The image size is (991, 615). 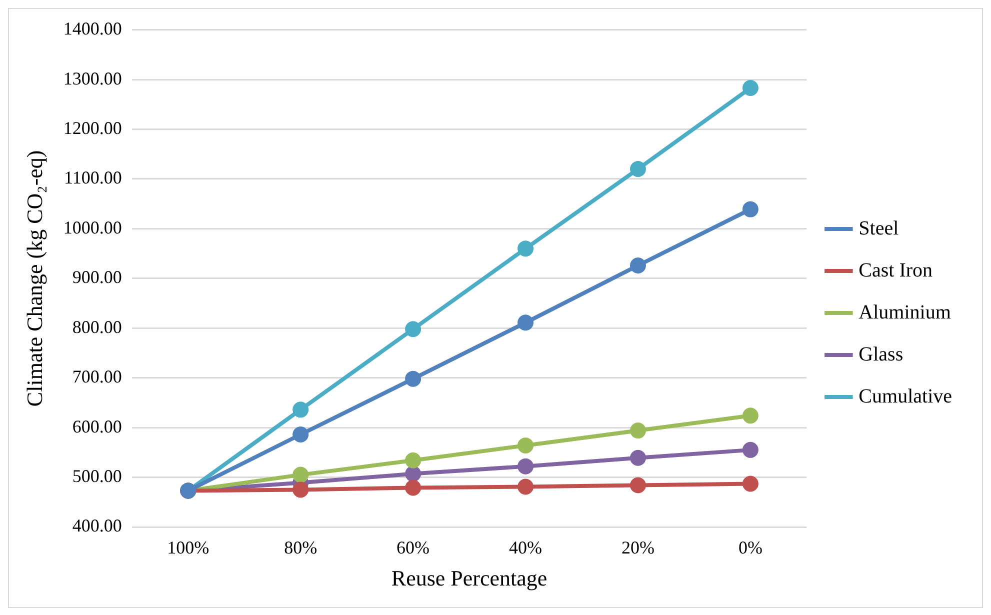 What do you see at coordinates (525, 548) in the screenshot?
I see `x-tick-label: 40%` at bounding box center [525, 548].